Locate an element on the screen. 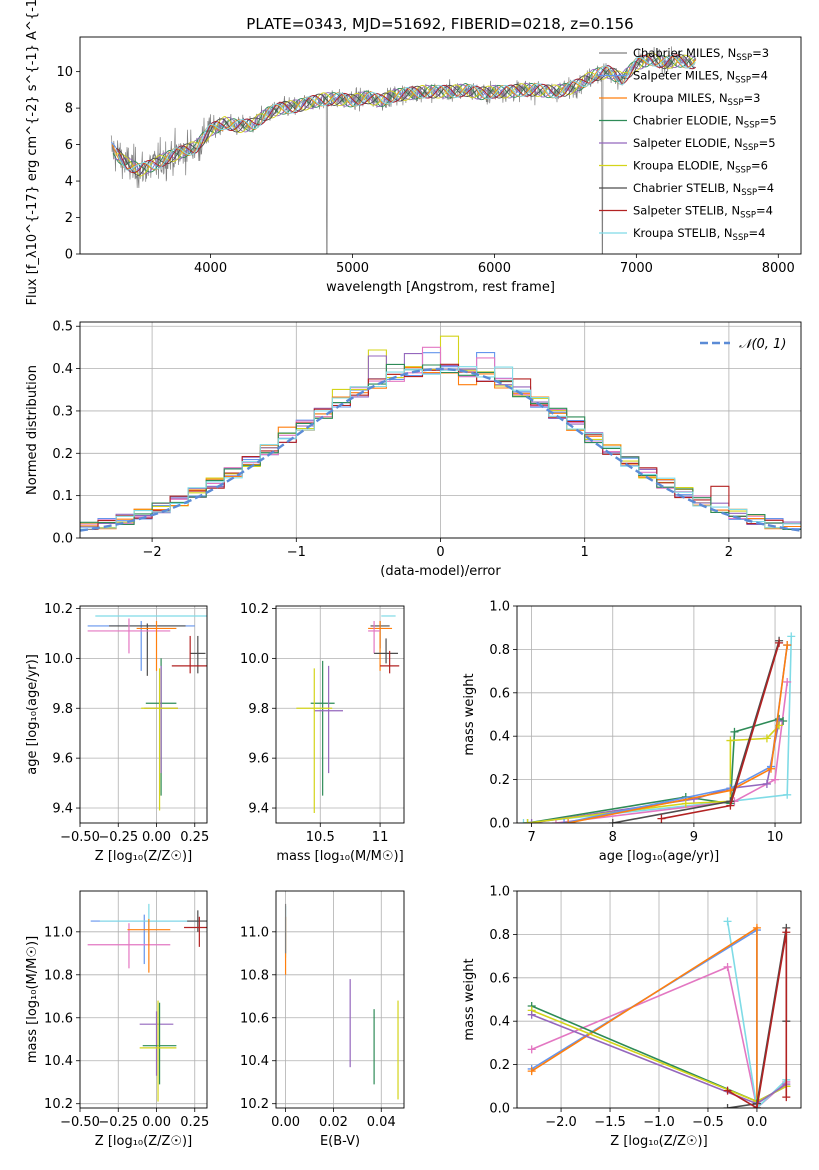 The width and height of the screenshot is (819, 1170). legend-label: 𝒩(0, 1) is located at coordinates (762, 344).